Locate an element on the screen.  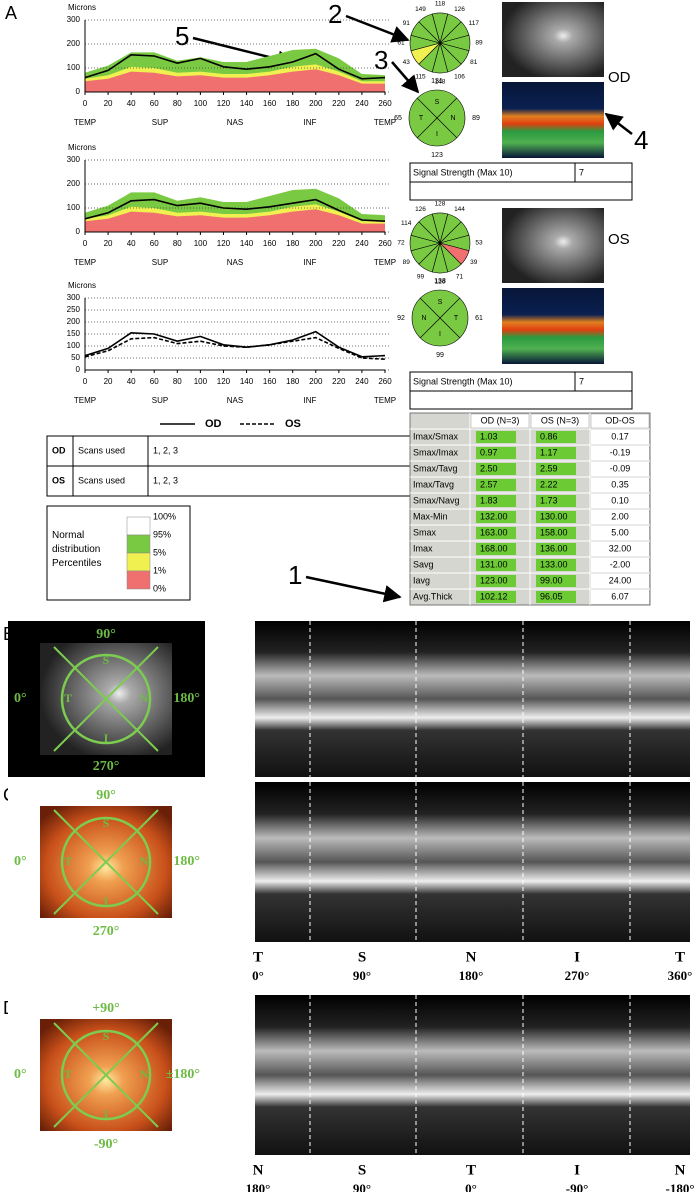
x-tick-label: 40 is located at coordinates (131, 243).